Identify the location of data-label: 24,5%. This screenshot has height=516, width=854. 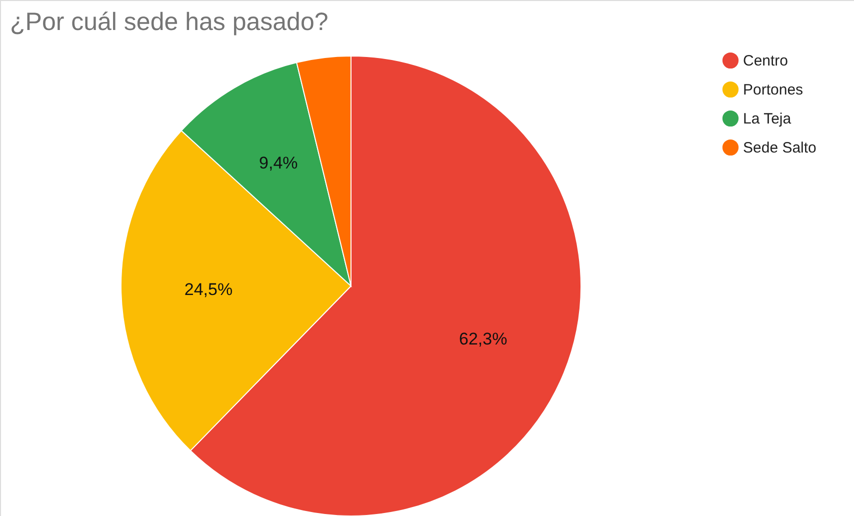
(208, 290).